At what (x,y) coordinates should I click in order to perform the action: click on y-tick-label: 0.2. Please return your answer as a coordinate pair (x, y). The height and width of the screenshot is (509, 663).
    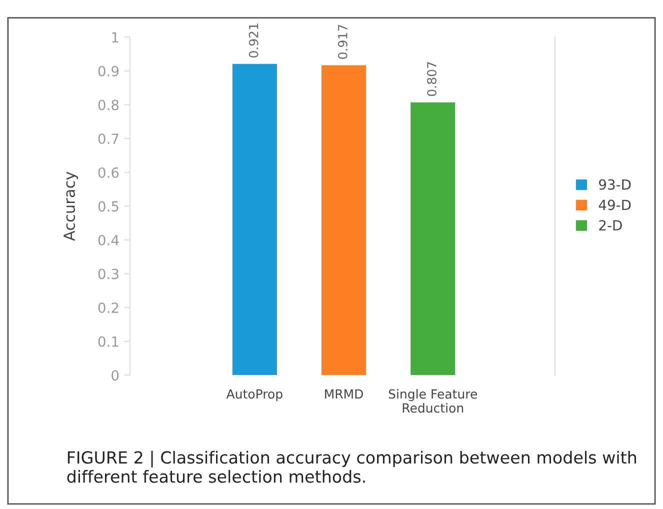
    Looking at the image, I should click on (108, 308).